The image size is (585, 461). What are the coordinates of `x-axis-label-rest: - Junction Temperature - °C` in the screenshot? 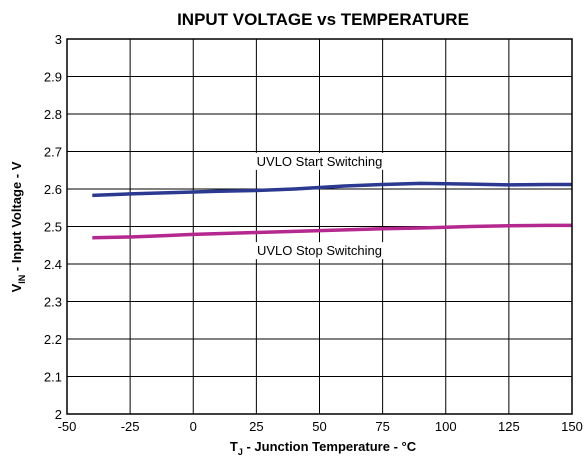 It's located at (330, 446).